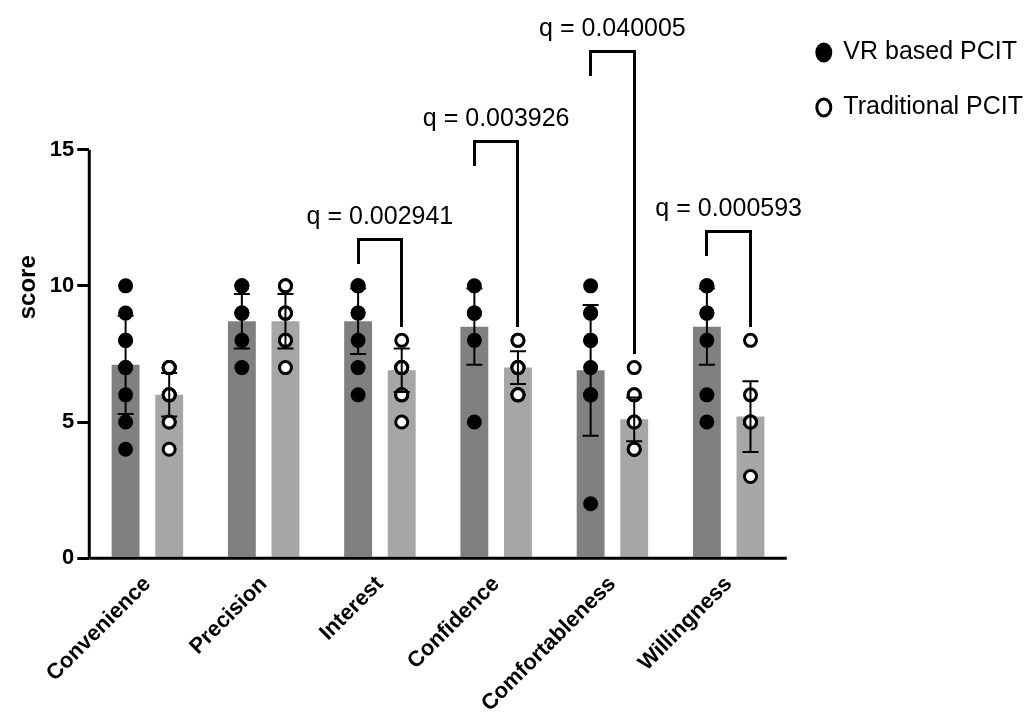  What do you see at coordinates (496, 116) in the screenshot?
I see `text: q = 0.003926` at bounding box center [496, 116].